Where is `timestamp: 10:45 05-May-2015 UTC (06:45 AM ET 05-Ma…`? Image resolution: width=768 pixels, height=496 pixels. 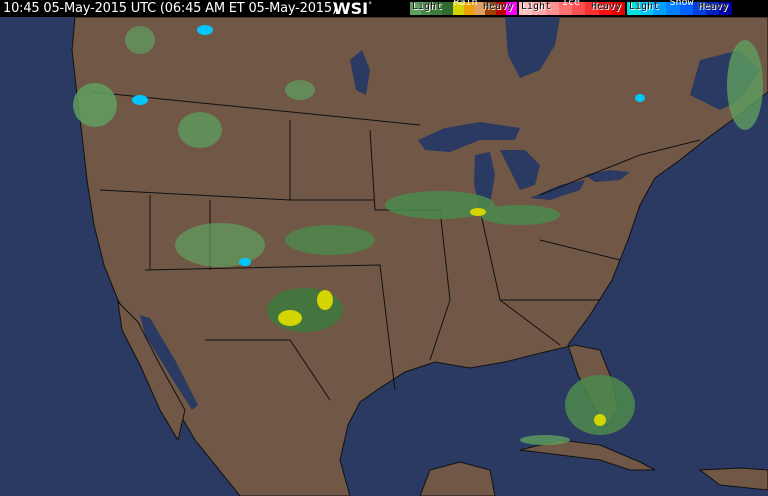
timestamp: 10:45 05-May-2015 UTC (06:45 AM ET 05-Ma… is located at coordinates (170, 8).